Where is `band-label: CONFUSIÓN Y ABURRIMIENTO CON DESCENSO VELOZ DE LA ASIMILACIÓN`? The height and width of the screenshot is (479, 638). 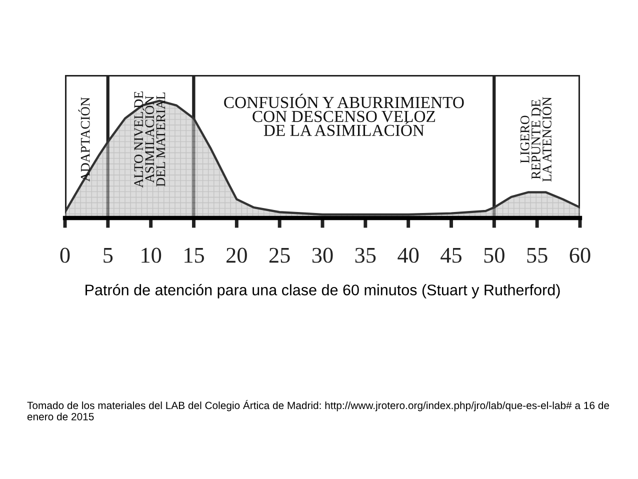
band-label: CONFUSIÓN Y ABURRIMIENTO CON DESCENSO VELOZ DE LA ASIMILACIÓN is located at coordinates (344, 115).